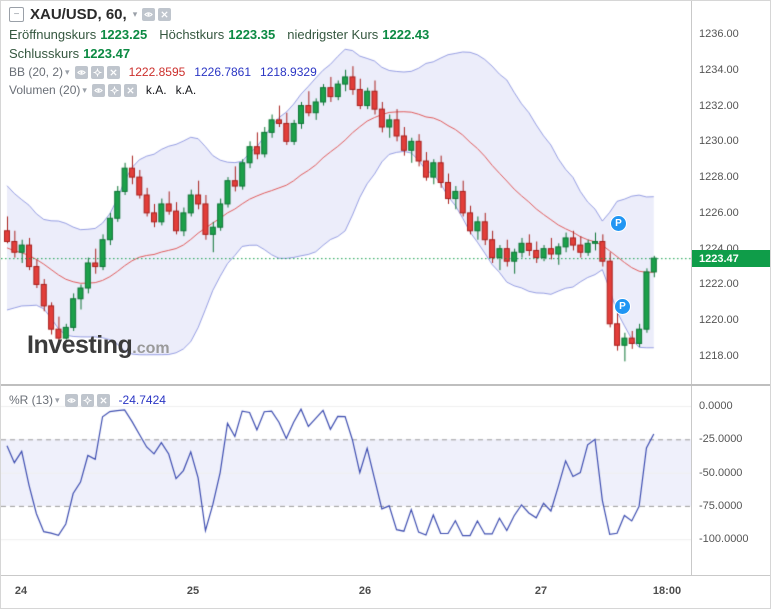  What do you see at coordinates (36, 72) in the screenshot?
I see `bb-label: BB (20, 2)` at bounding box center [36, 72].